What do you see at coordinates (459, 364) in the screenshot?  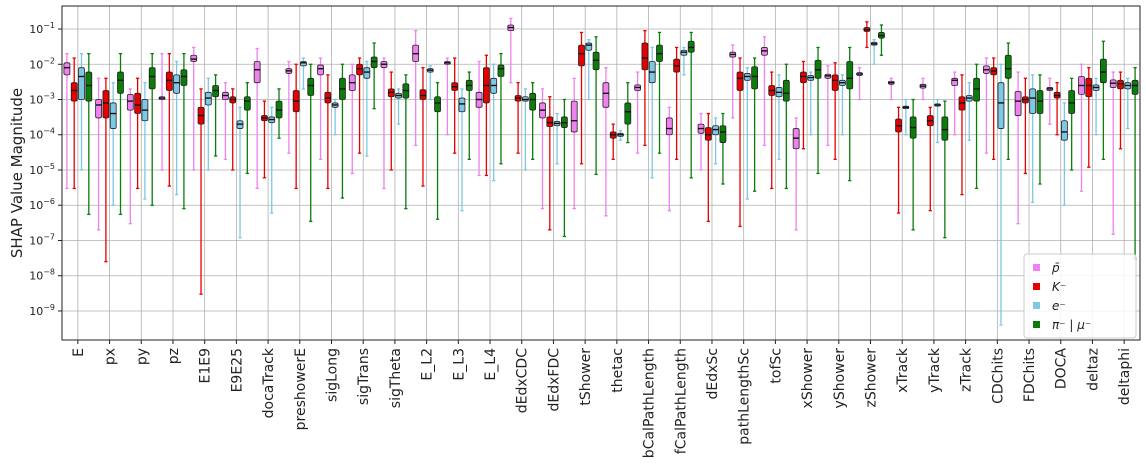 I see `x-tick-label: E_L3` at bounding box center [459, 364].